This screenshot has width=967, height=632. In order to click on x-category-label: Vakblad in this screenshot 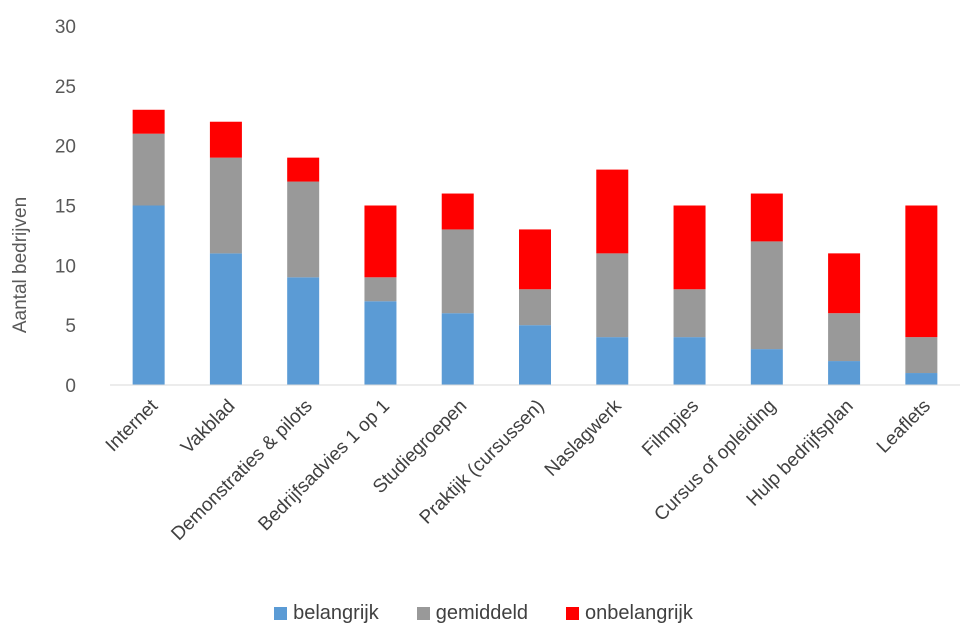, I will do `click(208, 427)`.